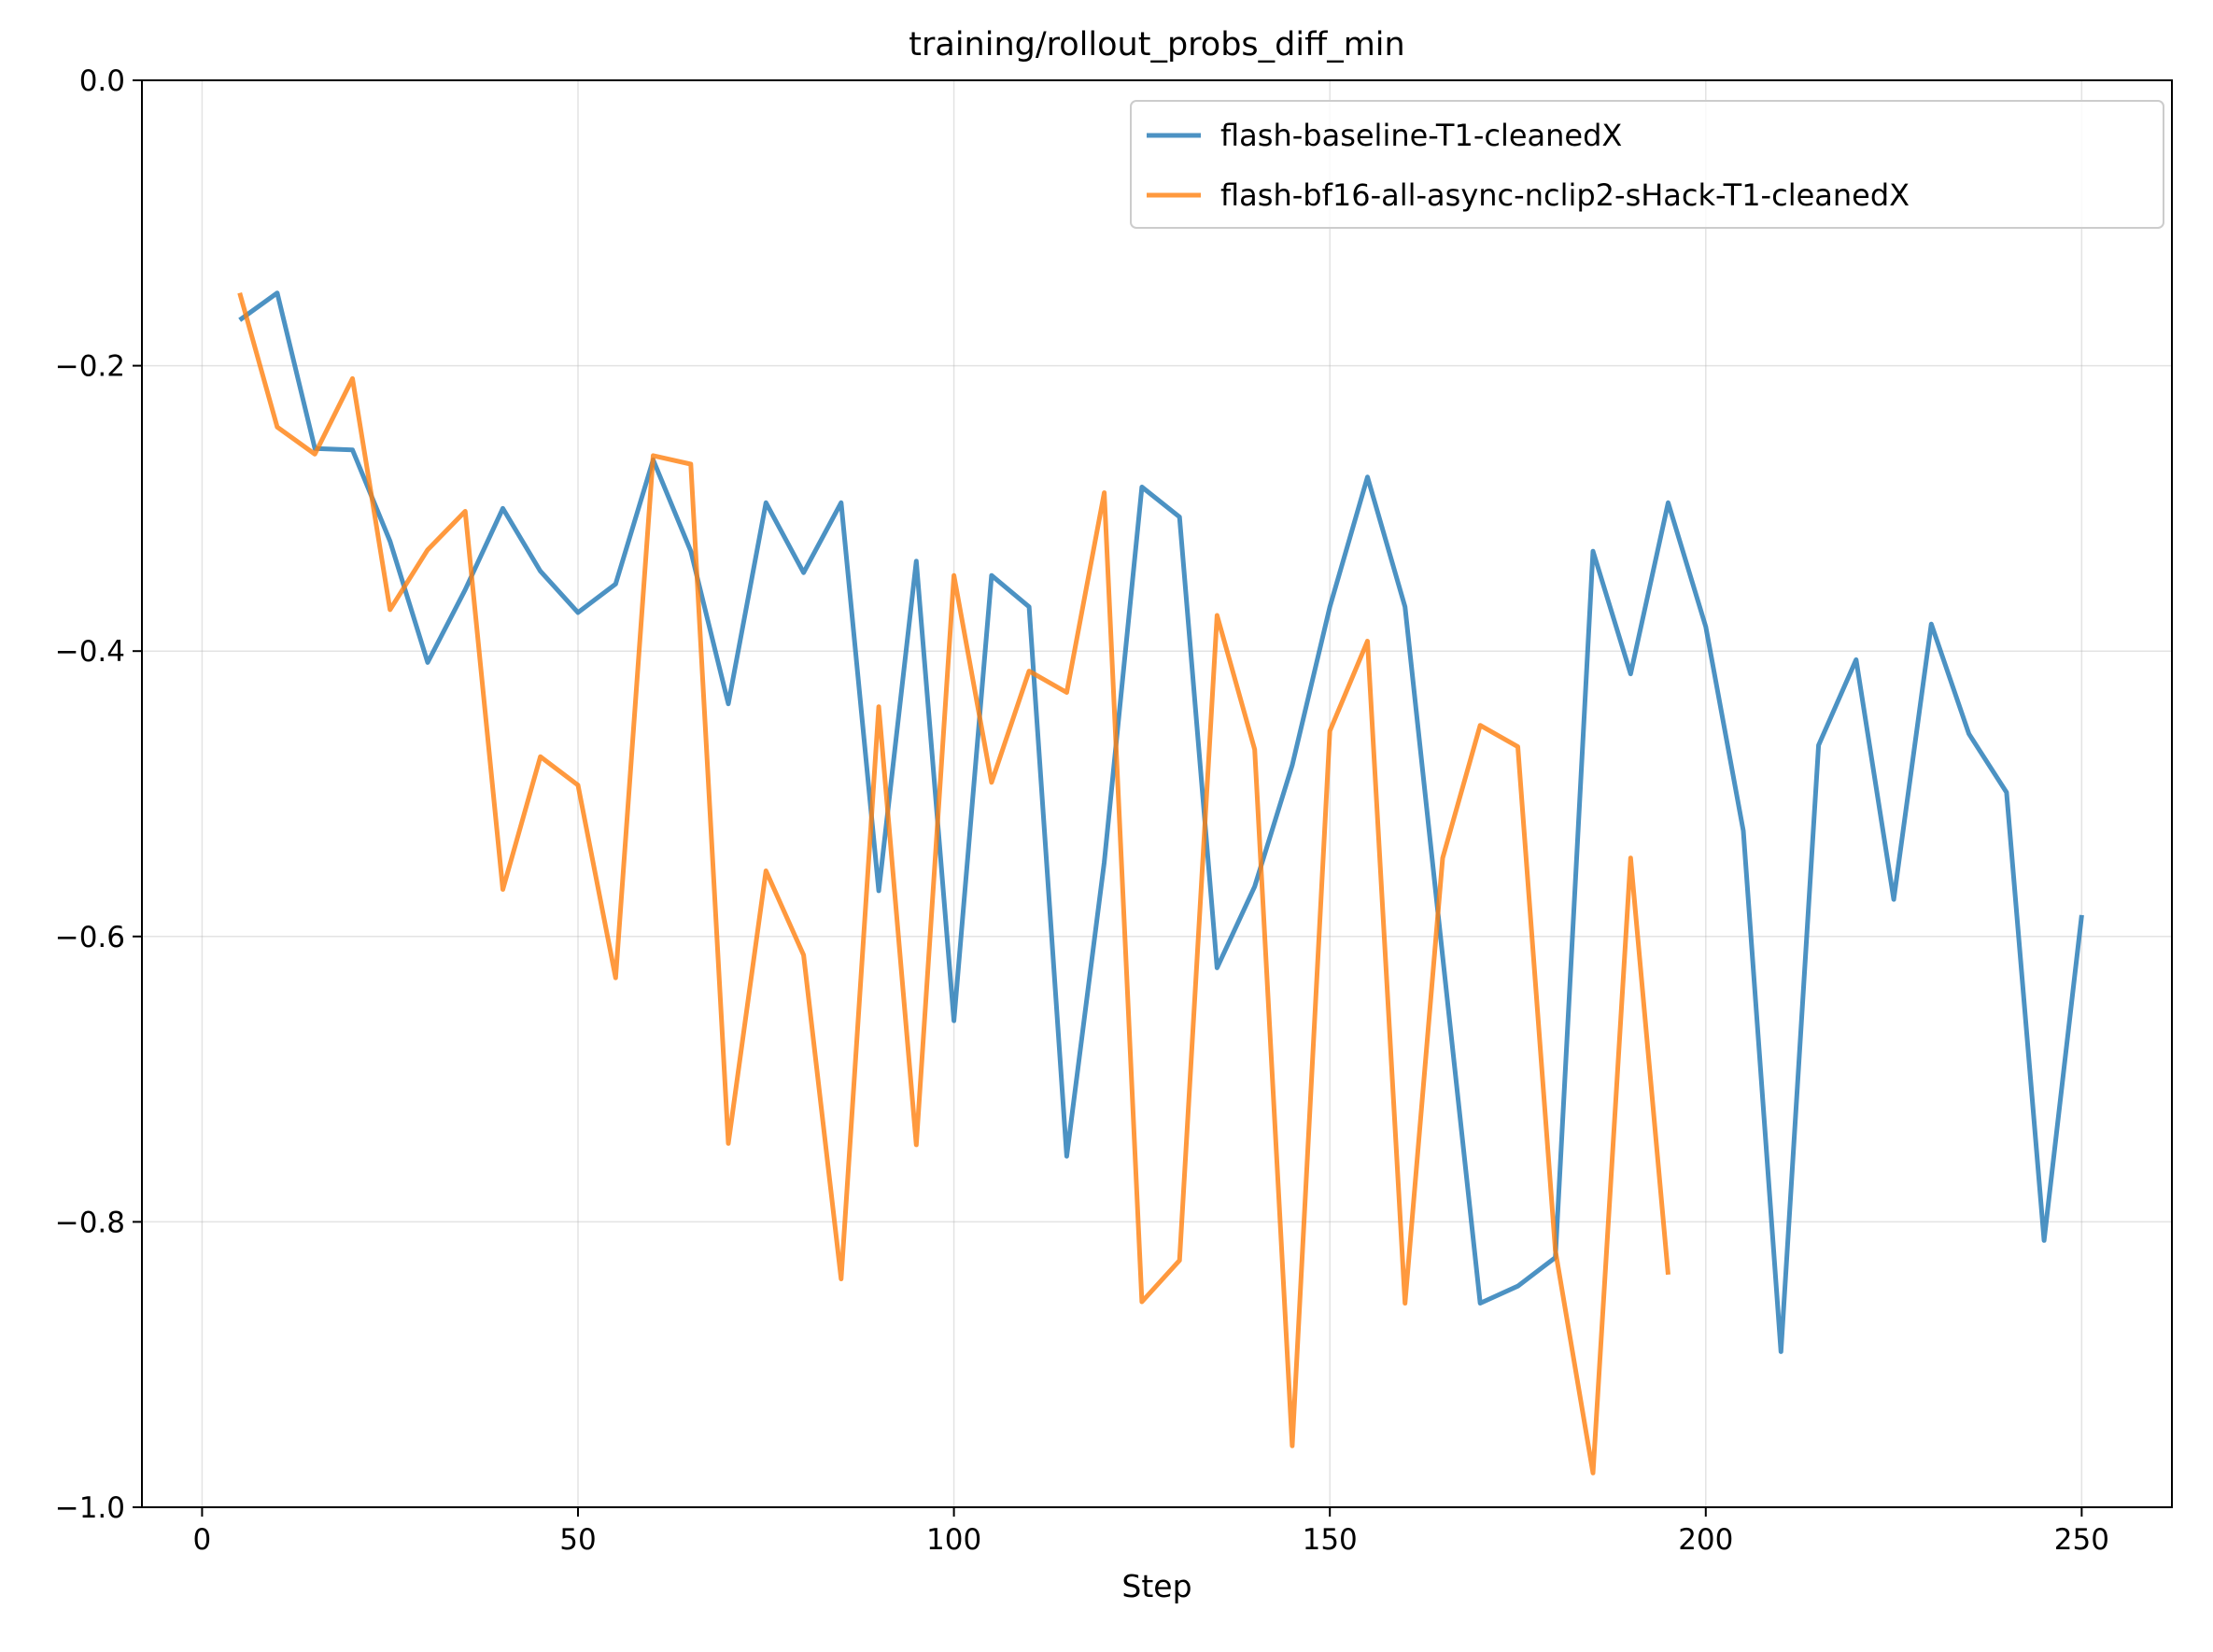  What do you see at coordinates (102, 81) in the screenshot?
I see `y-tick-label: 0.0` at bounding box center [102, 81].